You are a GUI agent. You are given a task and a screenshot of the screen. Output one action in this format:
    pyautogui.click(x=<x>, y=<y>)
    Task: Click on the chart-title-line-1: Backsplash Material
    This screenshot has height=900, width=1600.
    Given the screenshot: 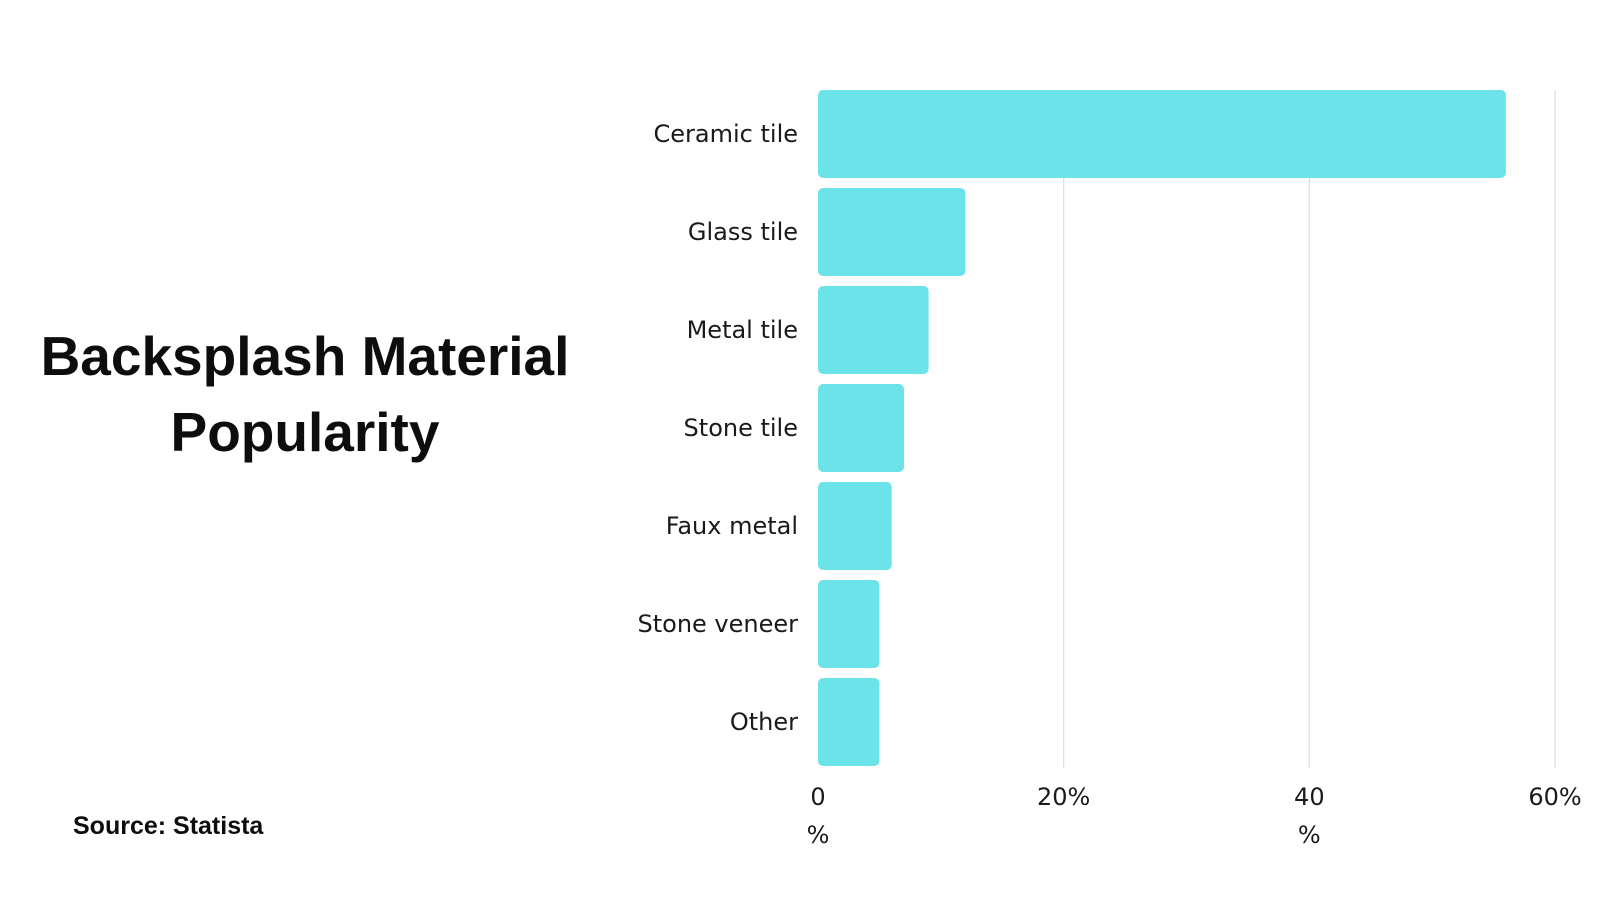 What is the action you would take?
    pyautogui.click(x=305, y=356)
    